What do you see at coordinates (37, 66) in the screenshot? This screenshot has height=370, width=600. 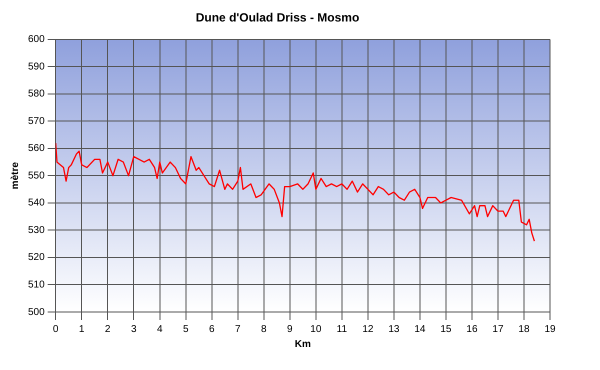 I see `y-tick-label: 590` at bounding box center [37, 66].